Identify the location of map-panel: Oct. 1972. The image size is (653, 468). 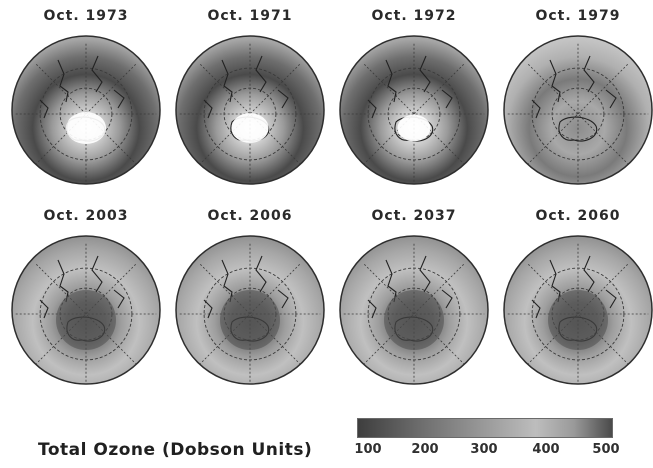
(414, 103).